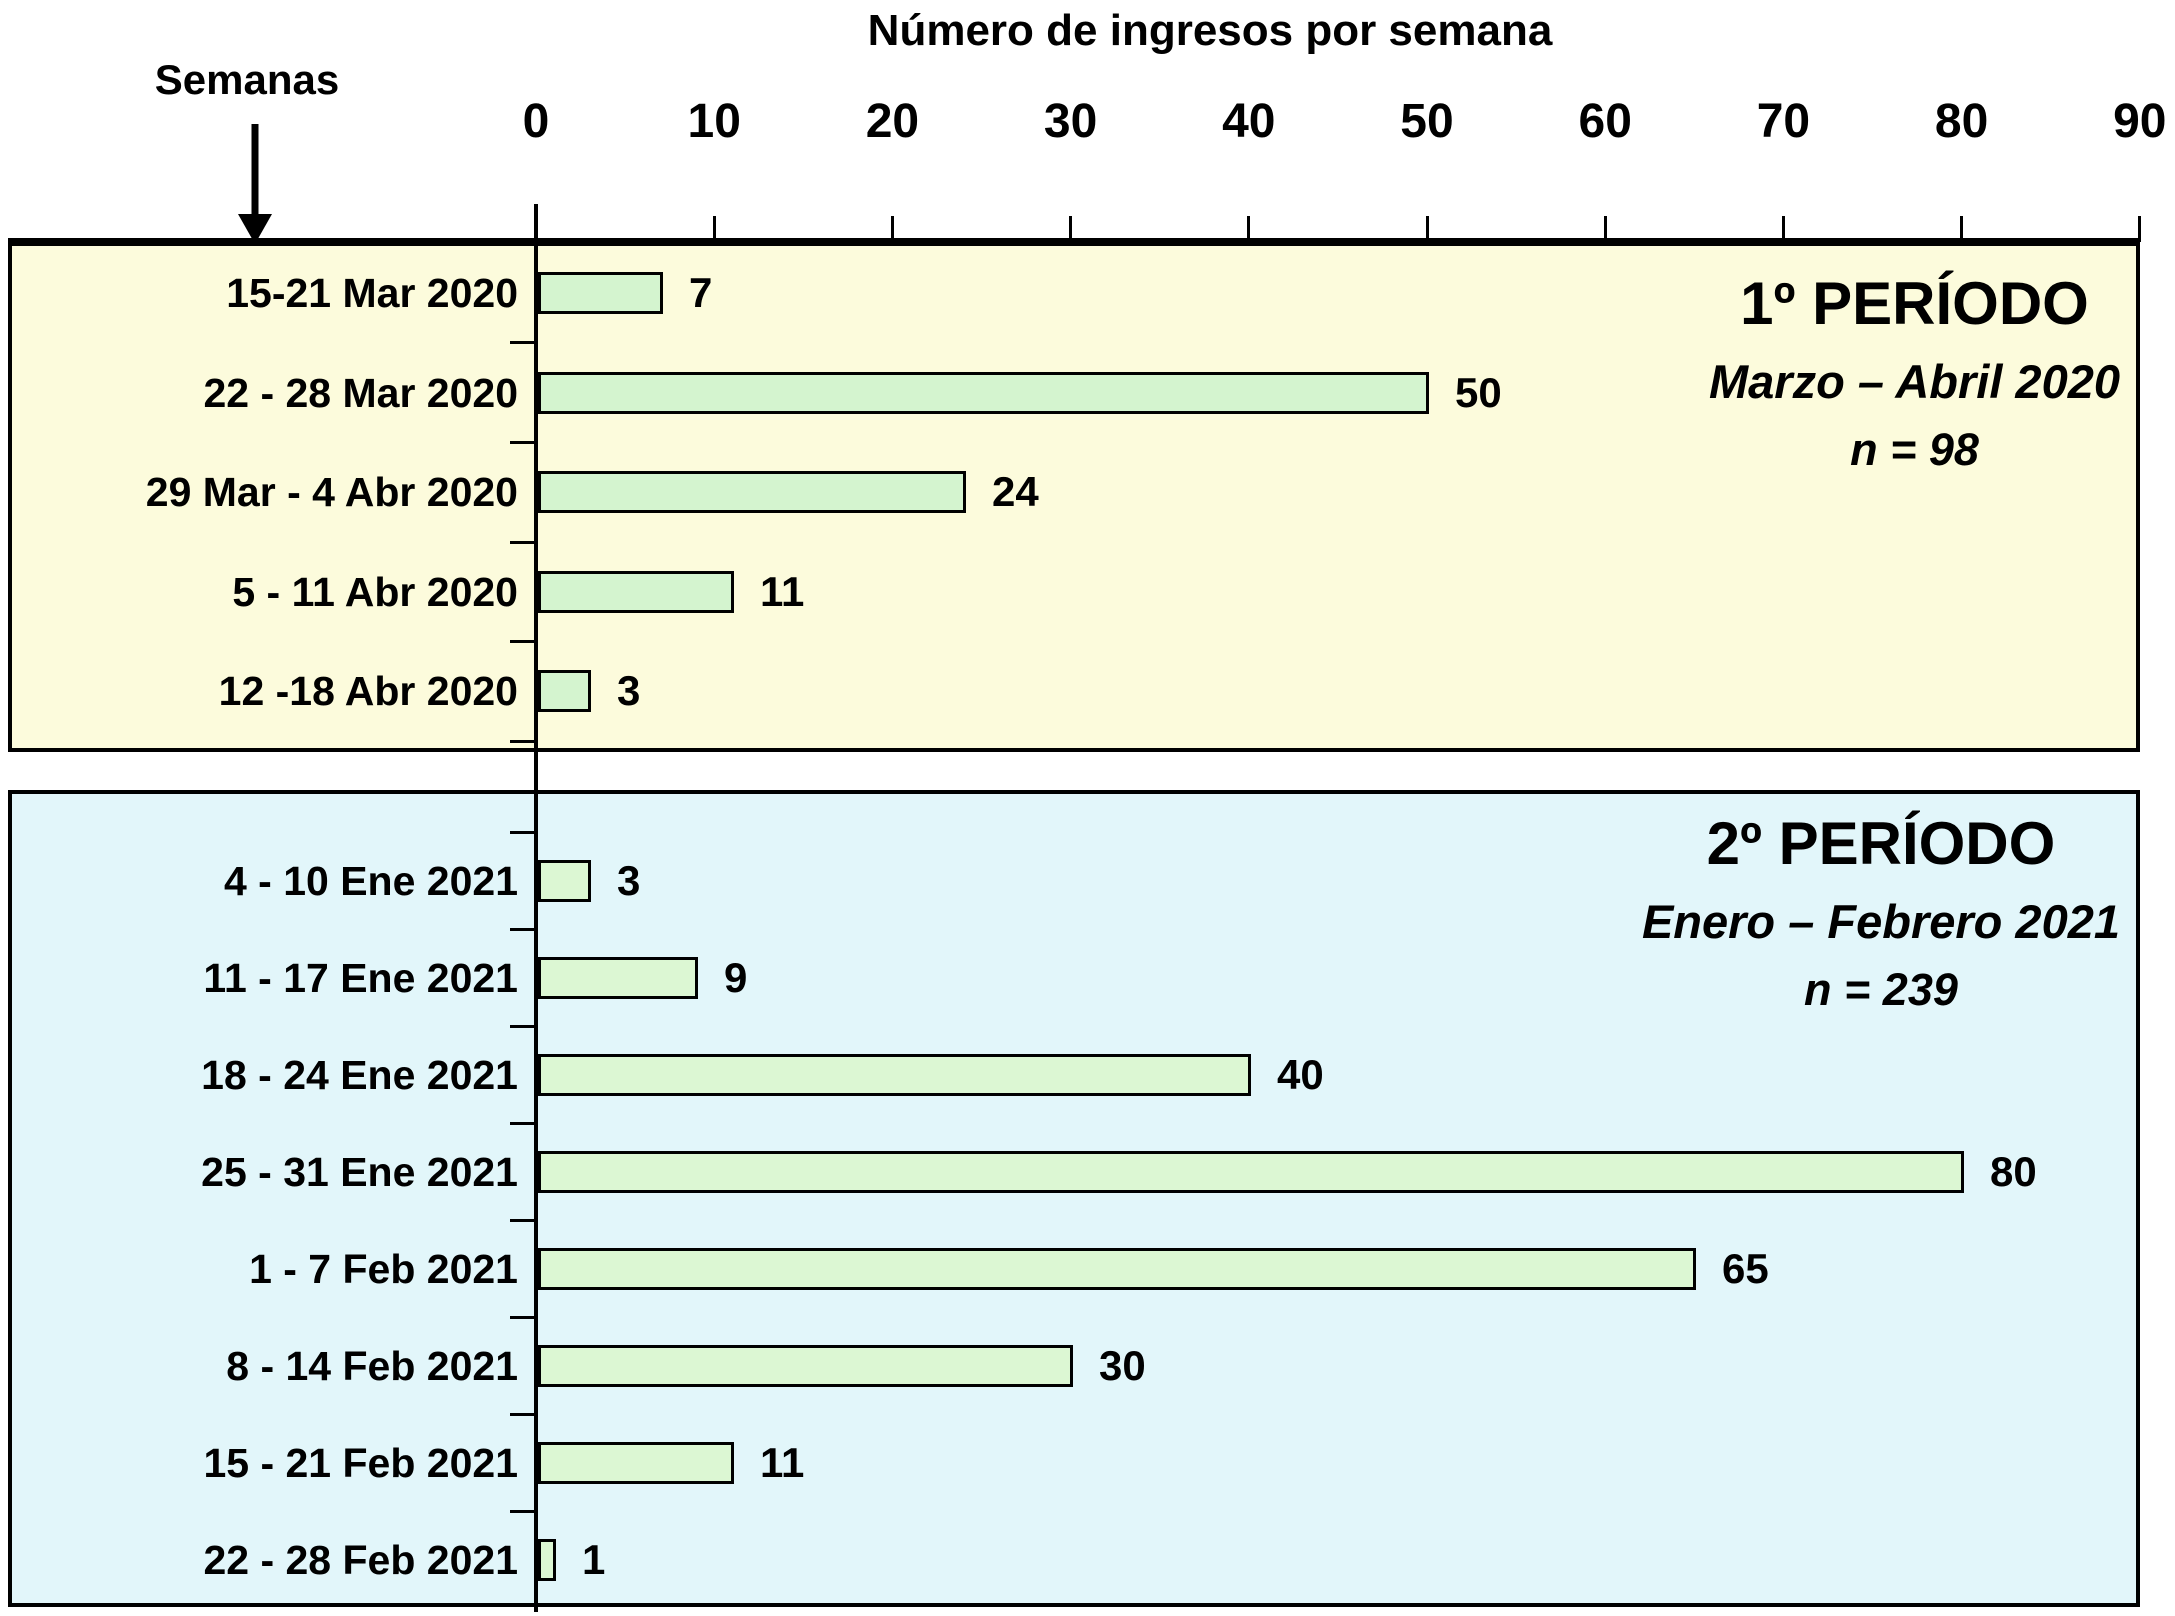 This screenshot has height=1616, width=2175. I want to click on category-label: 5 - 11 Abr 2020, so click(375, 591).